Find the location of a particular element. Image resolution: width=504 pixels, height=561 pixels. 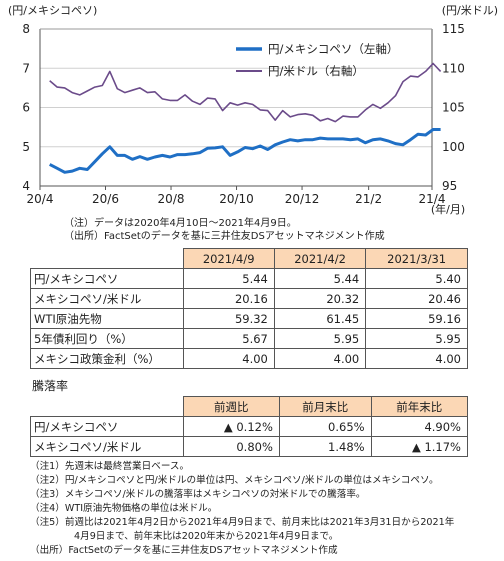

column-header: 前週比 is located at coordinates (231, 406).